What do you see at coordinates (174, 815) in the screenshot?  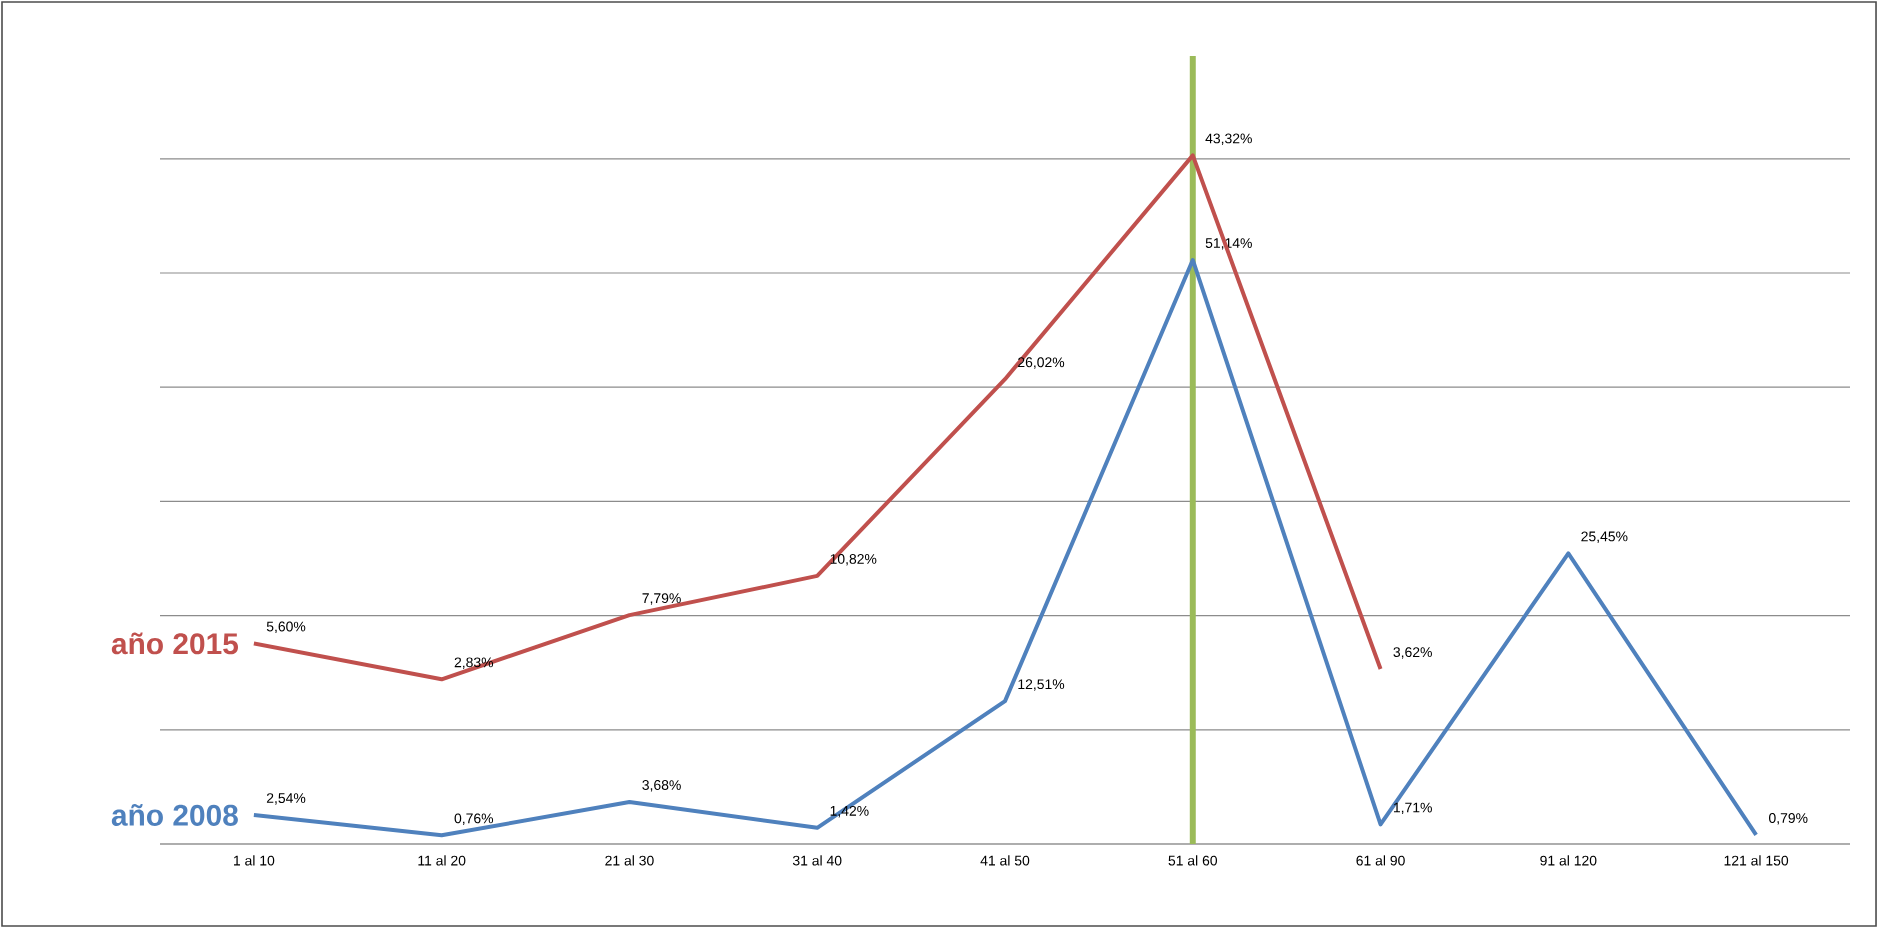 I see `series-label: año 2008` at bounding box center [174, 815].